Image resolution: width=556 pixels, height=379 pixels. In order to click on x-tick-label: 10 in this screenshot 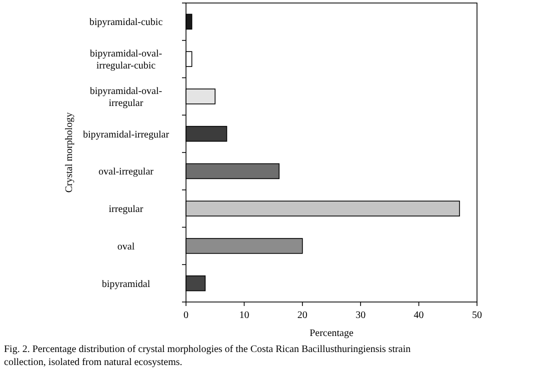, I will do `click(244, 315)`.